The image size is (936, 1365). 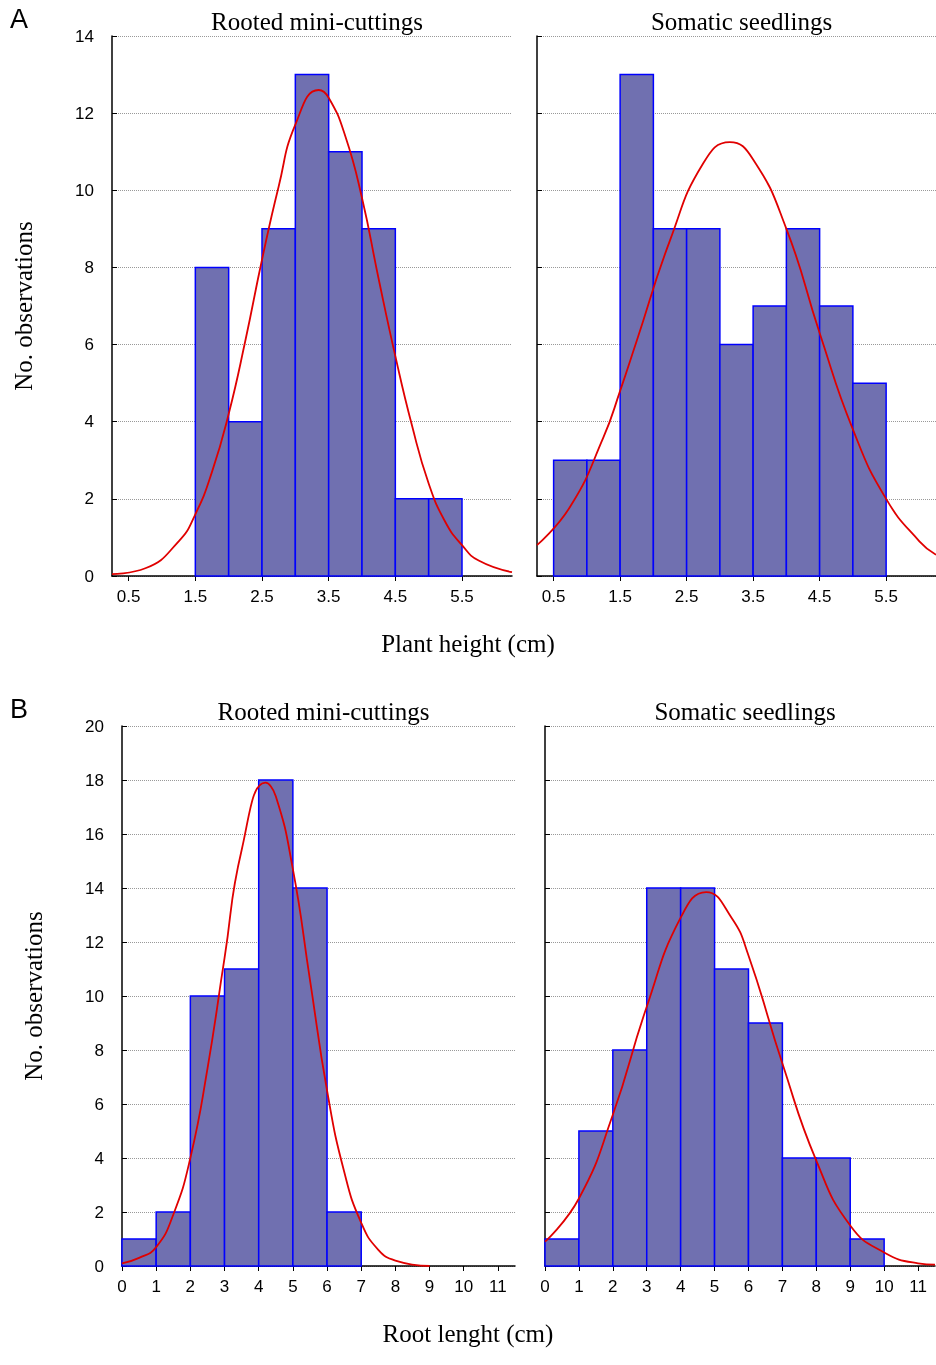 I want to click on y-tick-label: 18, so click(x=94, y=780).